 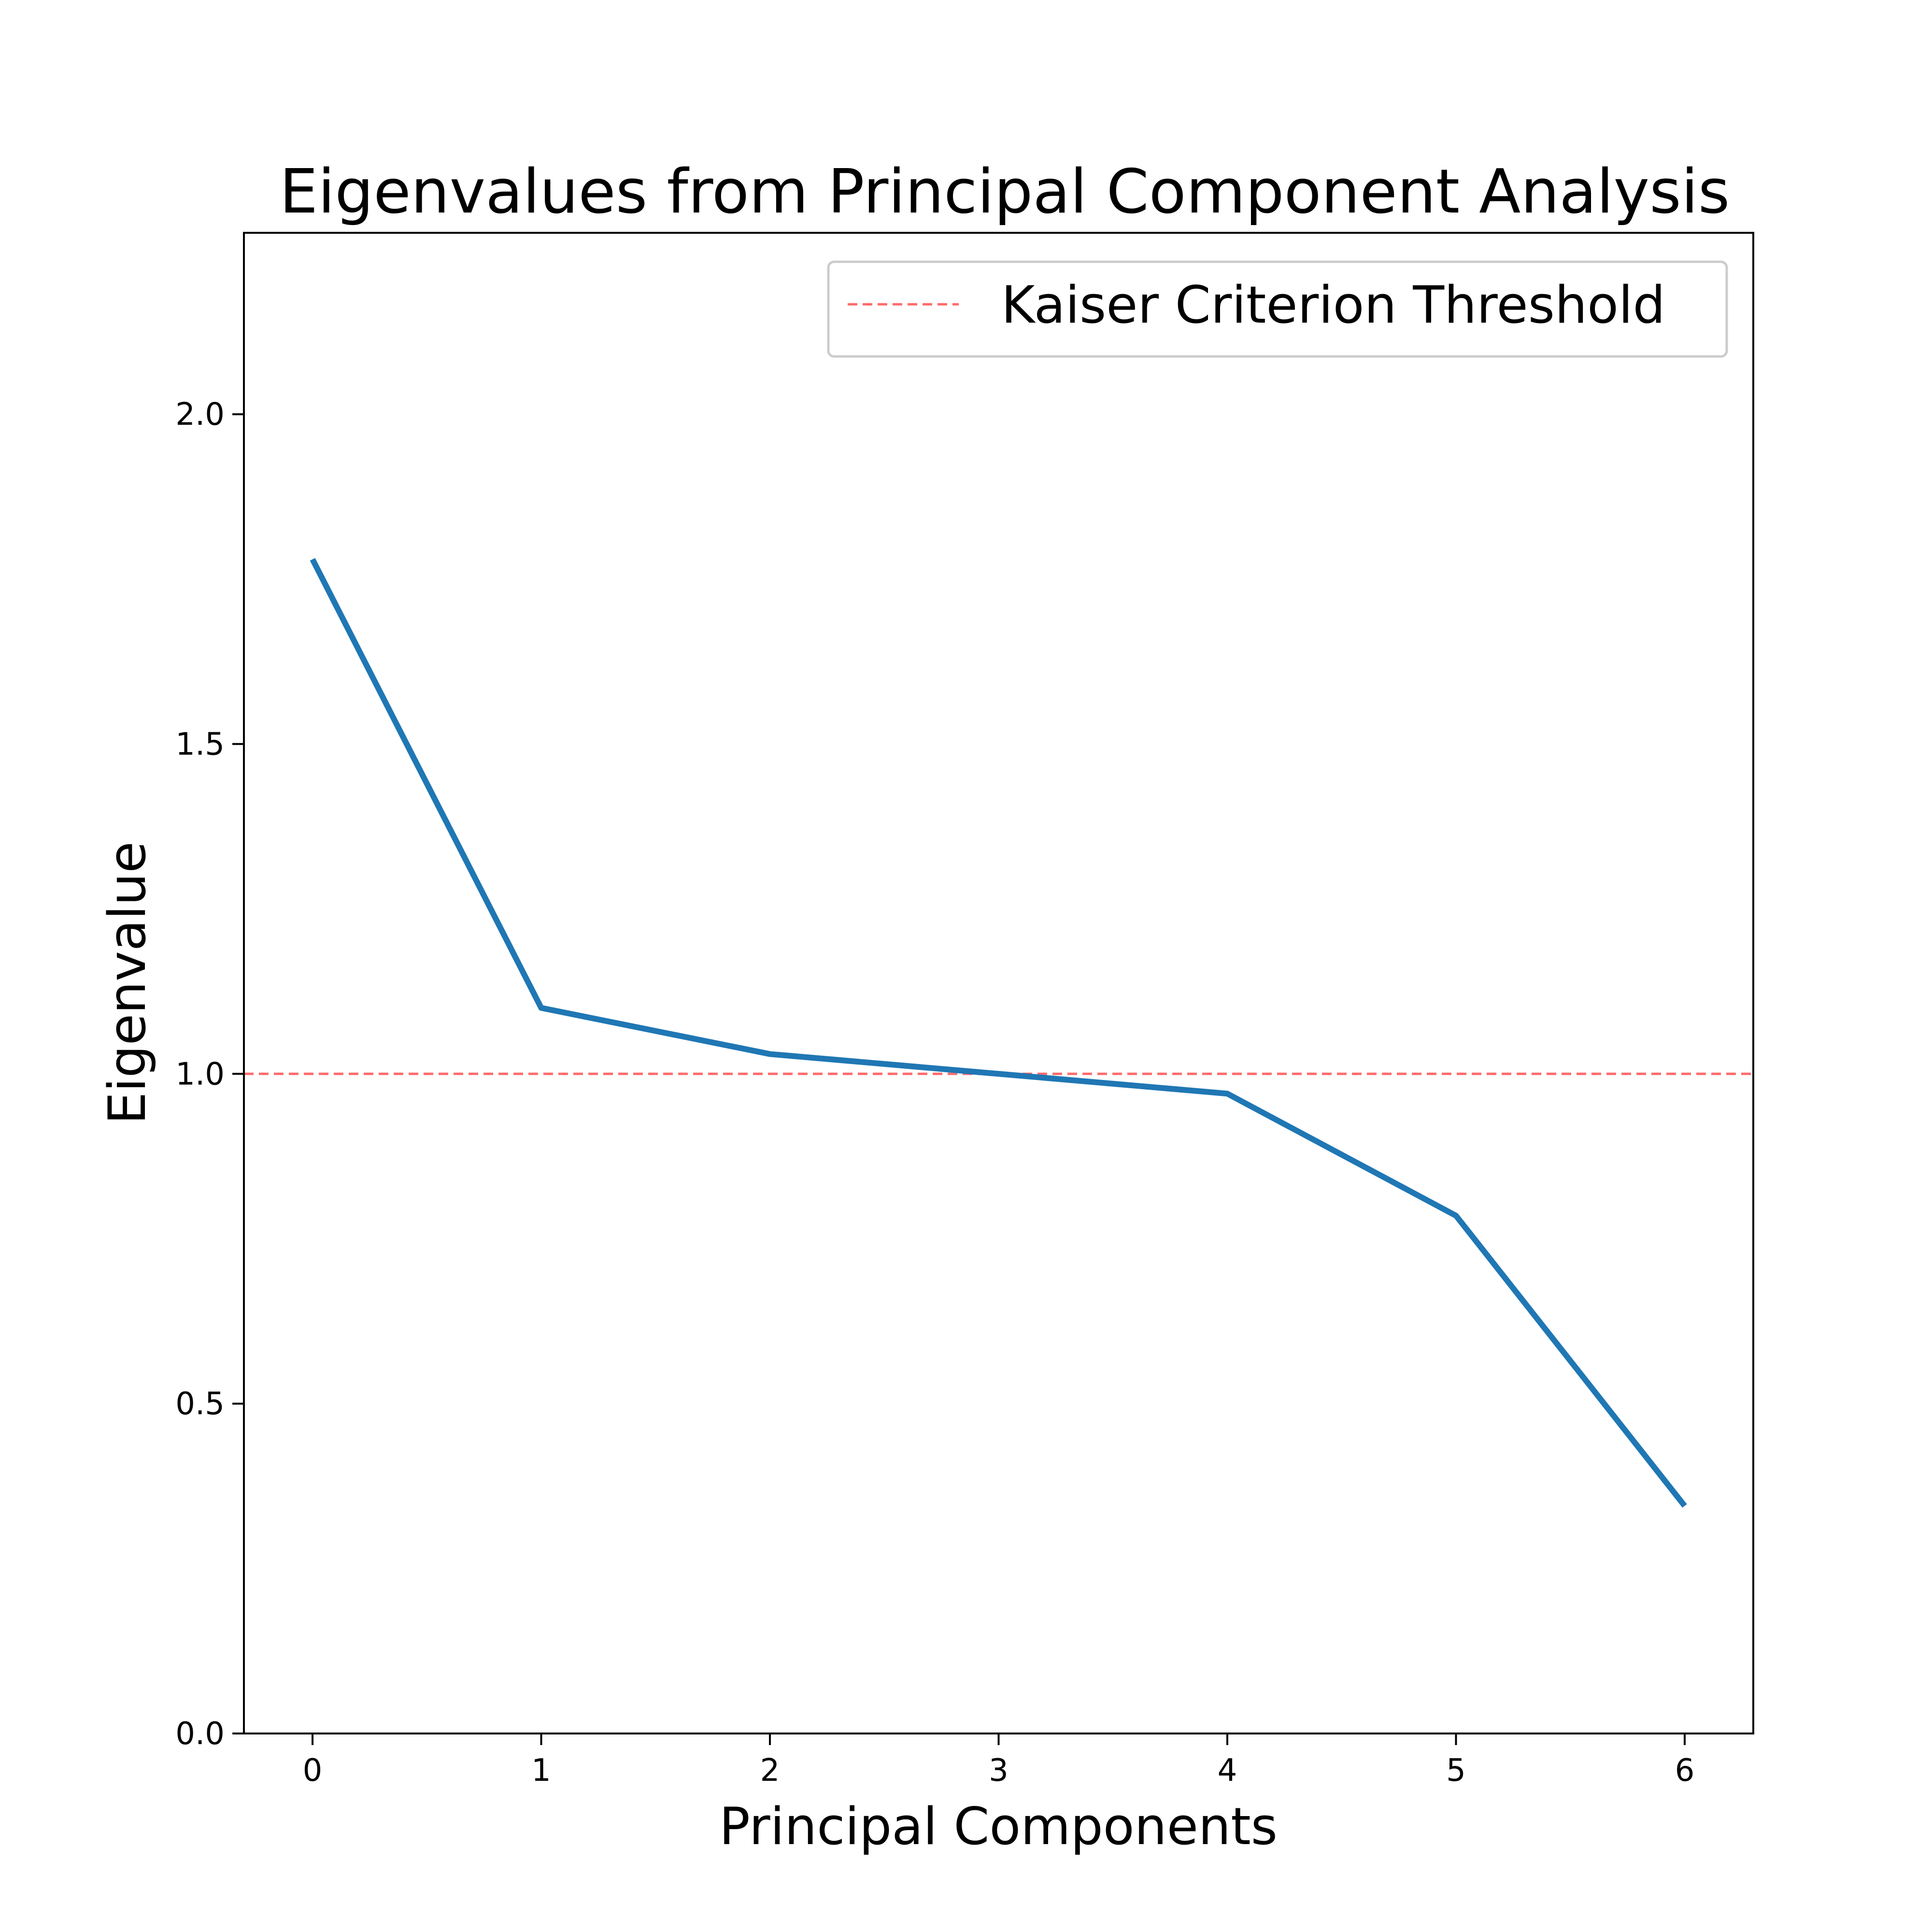 What do you see at coordinates (200, 1074) in the screenshot?
I see `y-tick-label: 1.0` at bounding box center [200, 1074].